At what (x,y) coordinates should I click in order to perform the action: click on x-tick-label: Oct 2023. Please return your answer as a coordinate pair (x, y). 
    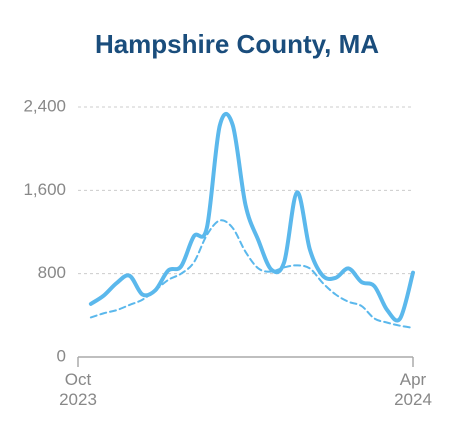
    Looking at the image, I should click on (78, 389).